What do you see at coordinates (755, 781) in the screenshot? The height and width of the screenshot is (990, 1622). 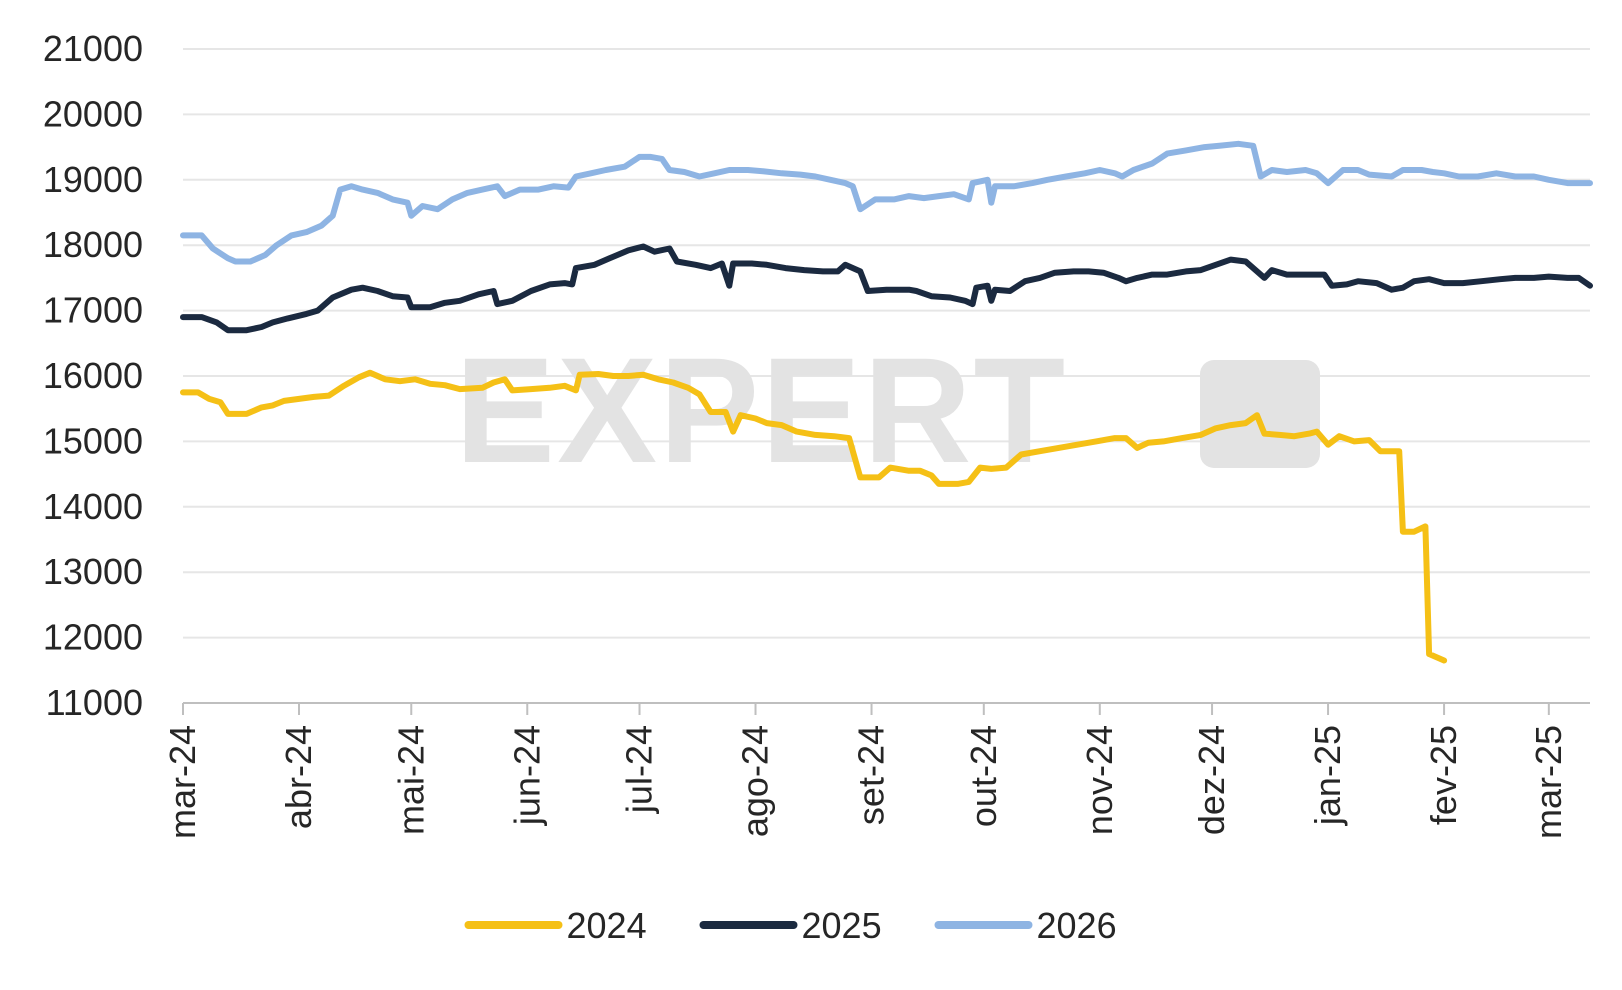 I see `x-tick-label: ago-24` at bounding box center [755, 781].